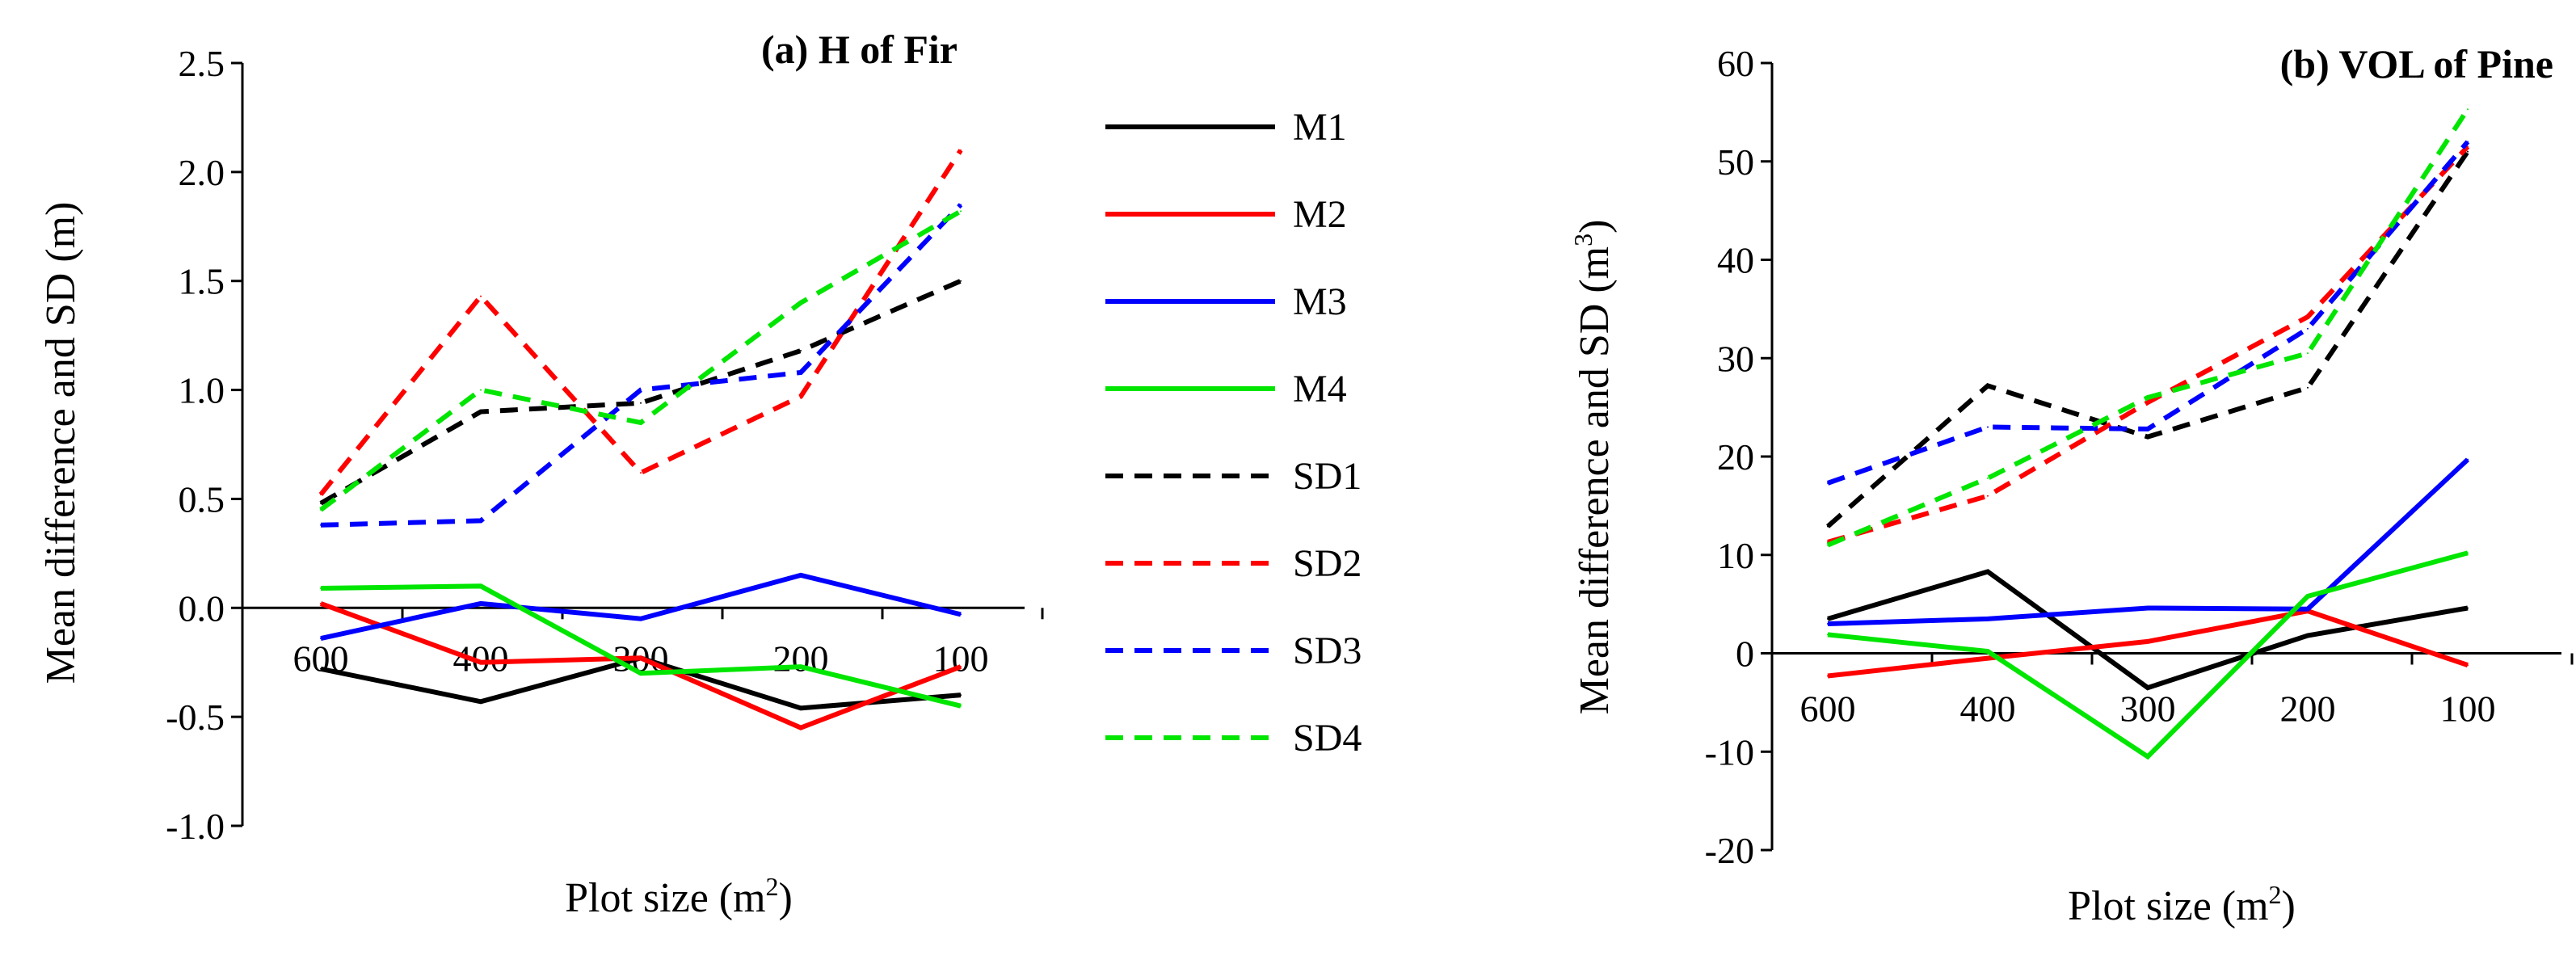  What do you see at coordinates (1735, 260) in the screenshot?
I see `y-tick-label: 40` at bounding box center [1735, 260].